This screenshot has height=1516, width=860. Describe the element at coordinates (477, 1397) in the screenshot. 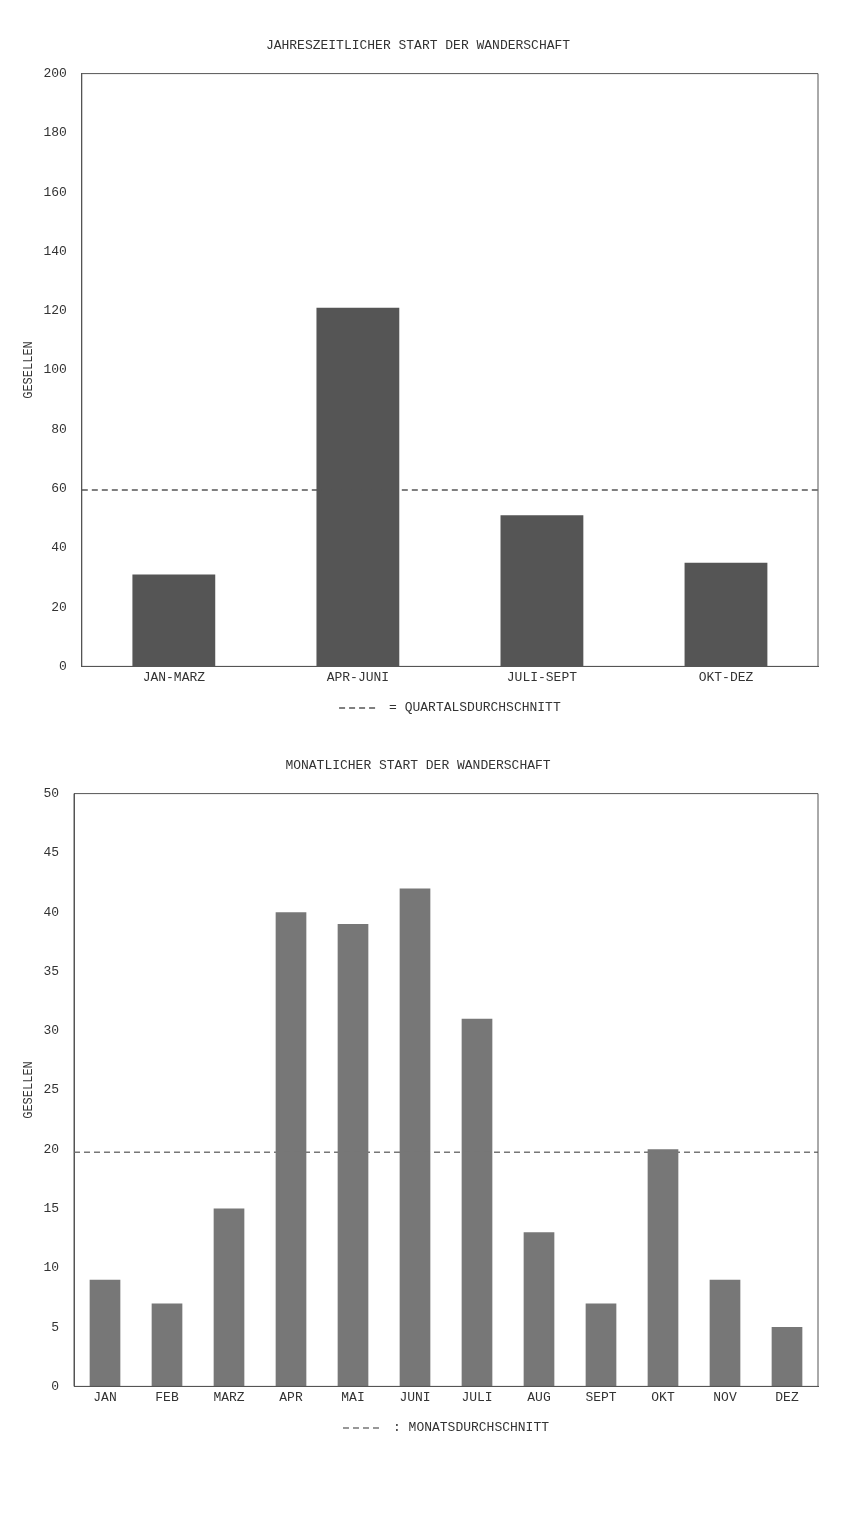

I see `x-tick-label: JULI` at that location.